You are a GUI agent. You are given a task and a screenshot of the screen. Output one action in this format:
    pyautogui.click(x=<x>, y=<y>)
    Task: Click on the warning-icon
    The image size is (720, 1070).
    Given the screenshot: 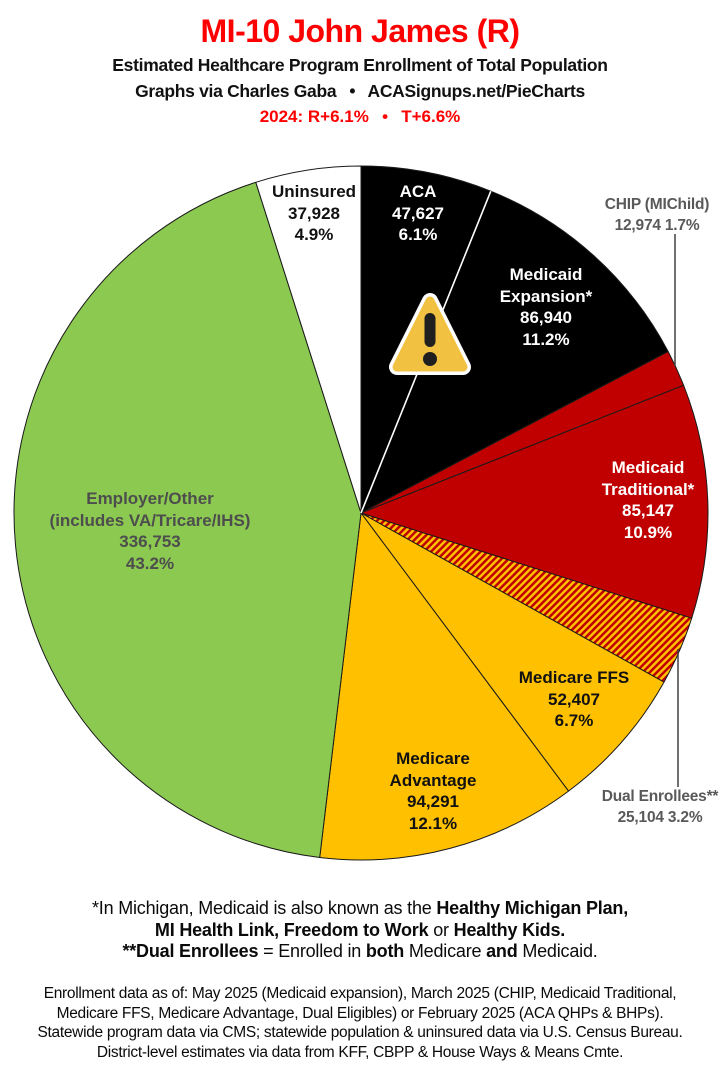 What is the action you would take?
    pyautogui.click(x=430, y=334)
    